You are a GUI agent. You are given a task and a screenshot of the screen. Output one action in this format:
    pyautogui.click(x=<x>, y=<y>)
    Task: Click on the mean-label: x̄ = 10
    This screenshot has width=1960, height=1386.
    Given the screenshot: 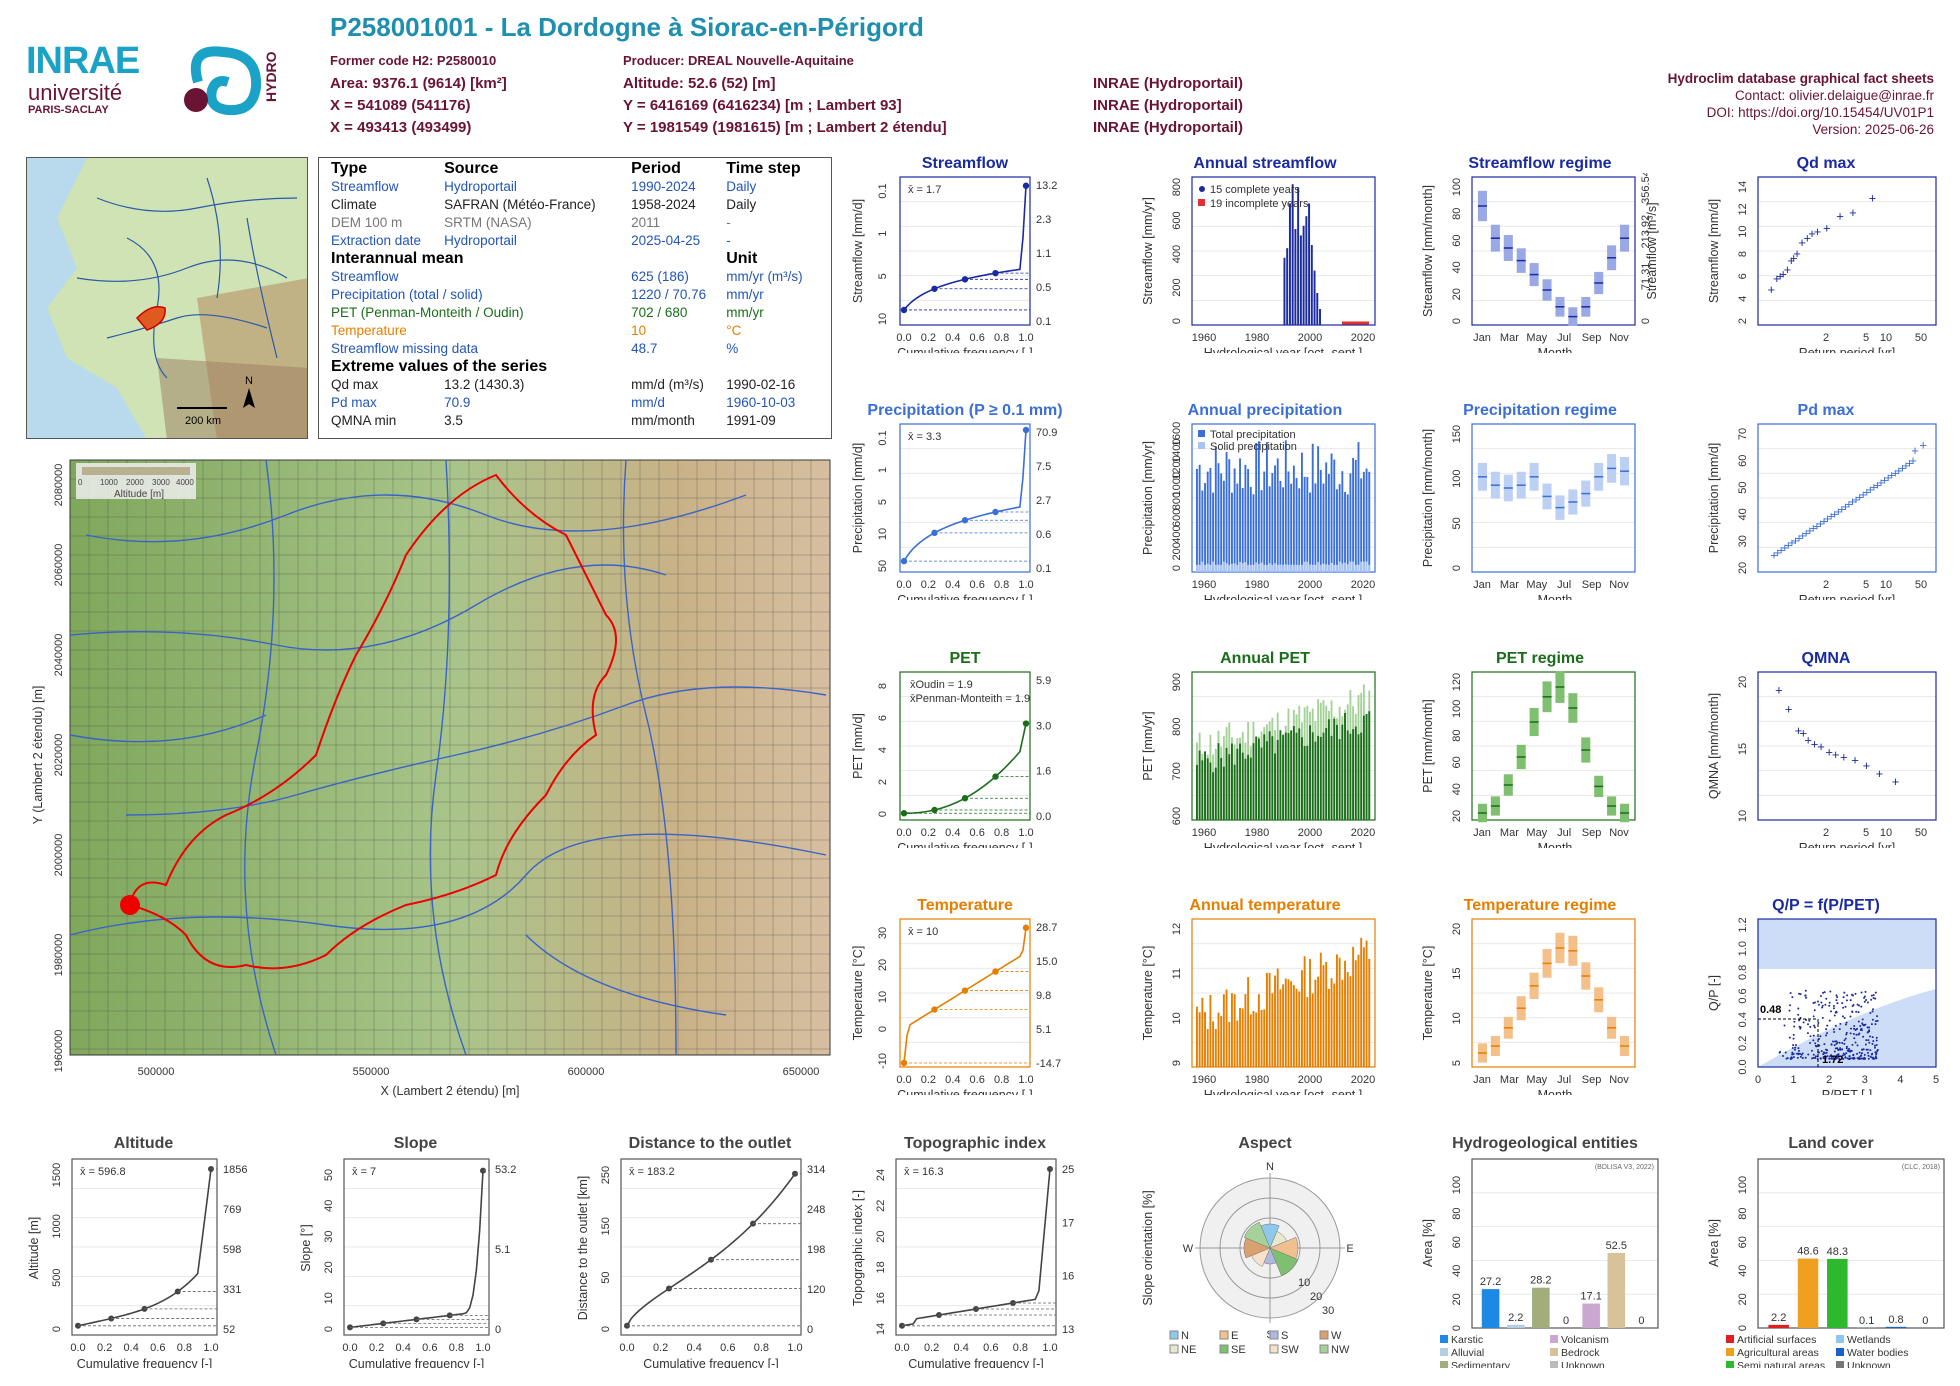 What is the action you would take?
    pyautogui.click(x=923, y=932)
    